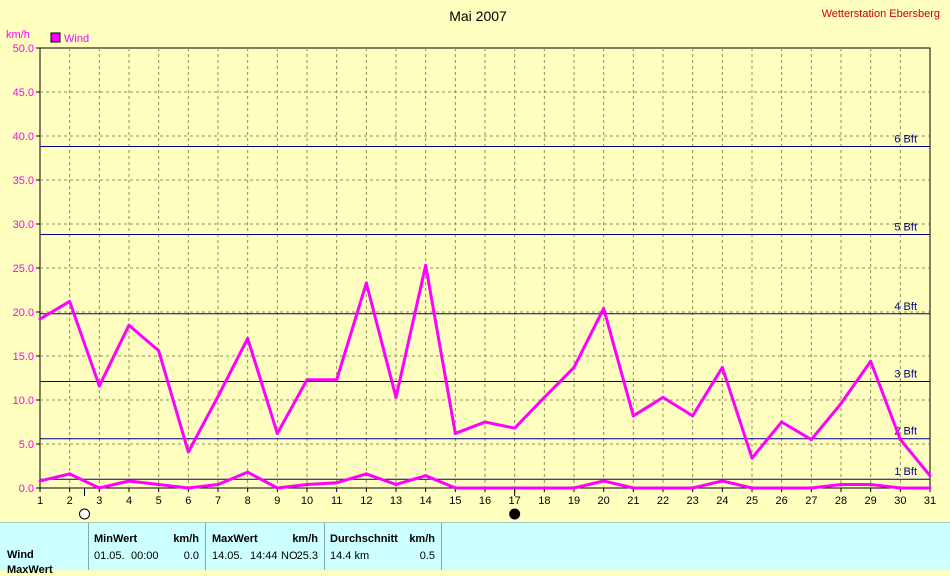 This screenshot has width=950, height=576. Describe the element at coordinates (23, 93) in the screenshot. I see `y-tick-label: 45.0` at that location.